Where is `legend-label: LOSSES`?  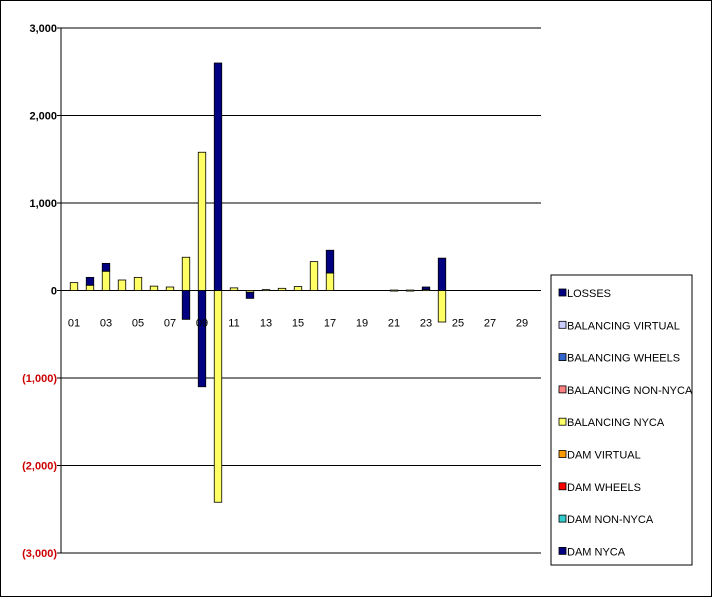 legend-label: LOSSES is located at coordinates (589, 294).